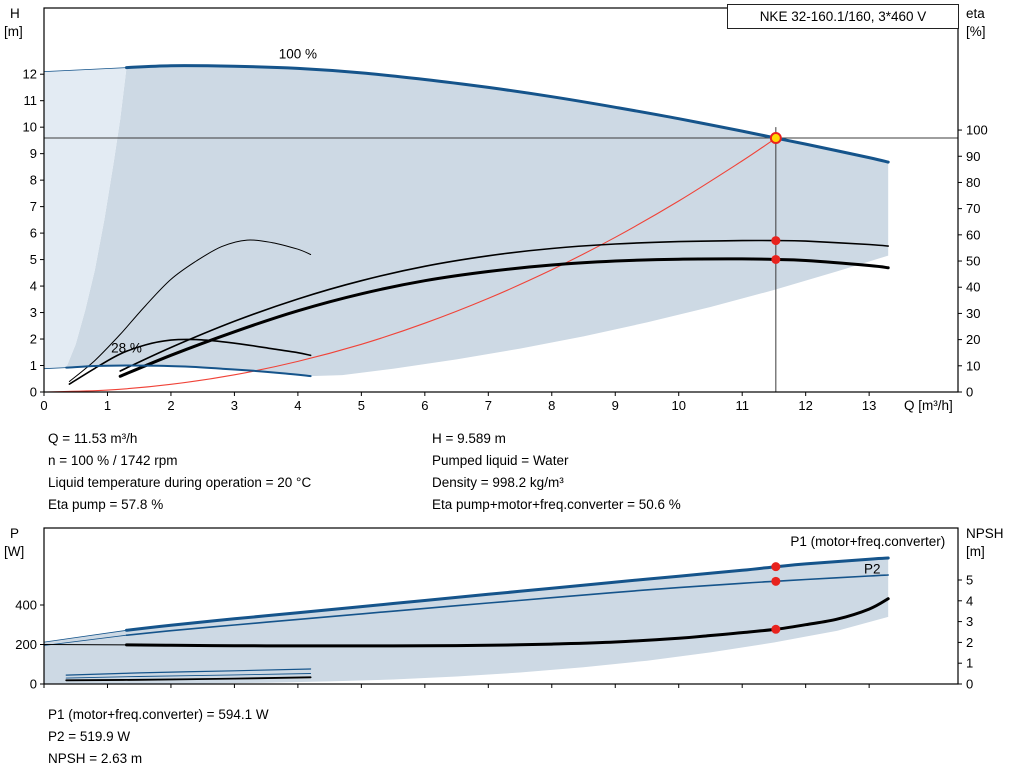  I want to click on y-left-tick-label: 10, so click(30, 127).